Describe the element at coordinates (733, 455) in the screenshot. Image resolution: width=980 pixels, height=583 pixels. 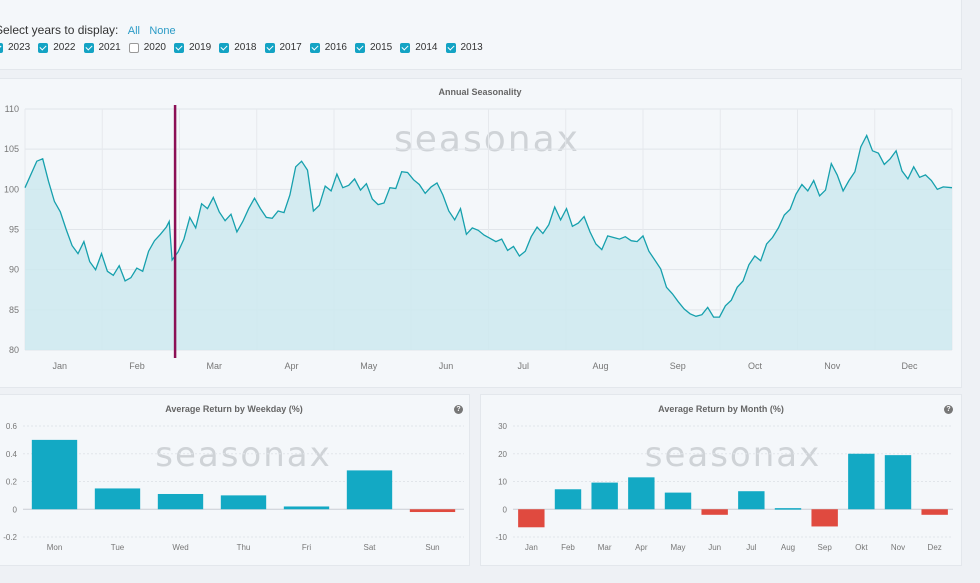
I see `watermark-text: seasonax` at that location.